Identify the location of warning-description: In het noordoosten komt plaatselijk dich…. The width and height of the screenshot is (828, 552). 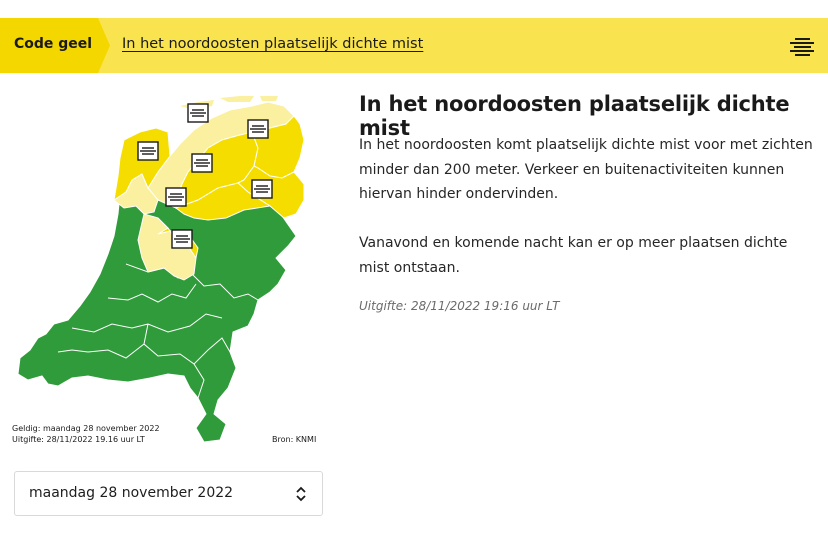
(586, 169).